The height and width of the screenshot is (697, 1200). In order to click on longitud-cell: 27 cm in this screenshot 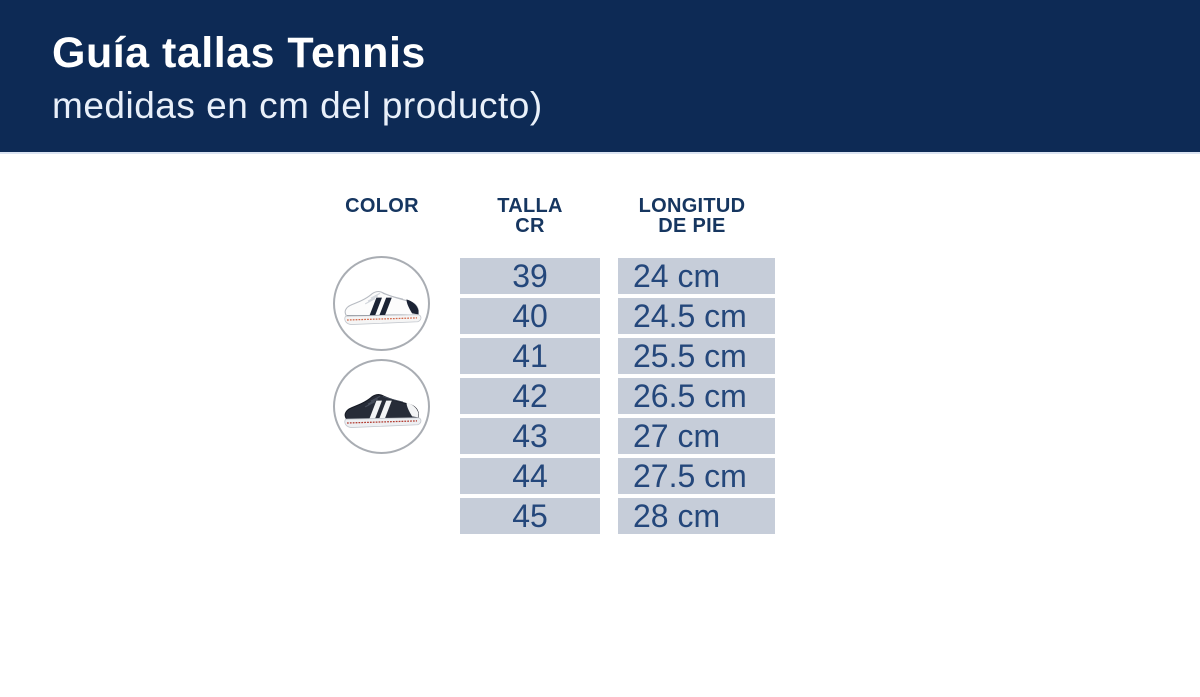, I will do `click(696, 436)`.